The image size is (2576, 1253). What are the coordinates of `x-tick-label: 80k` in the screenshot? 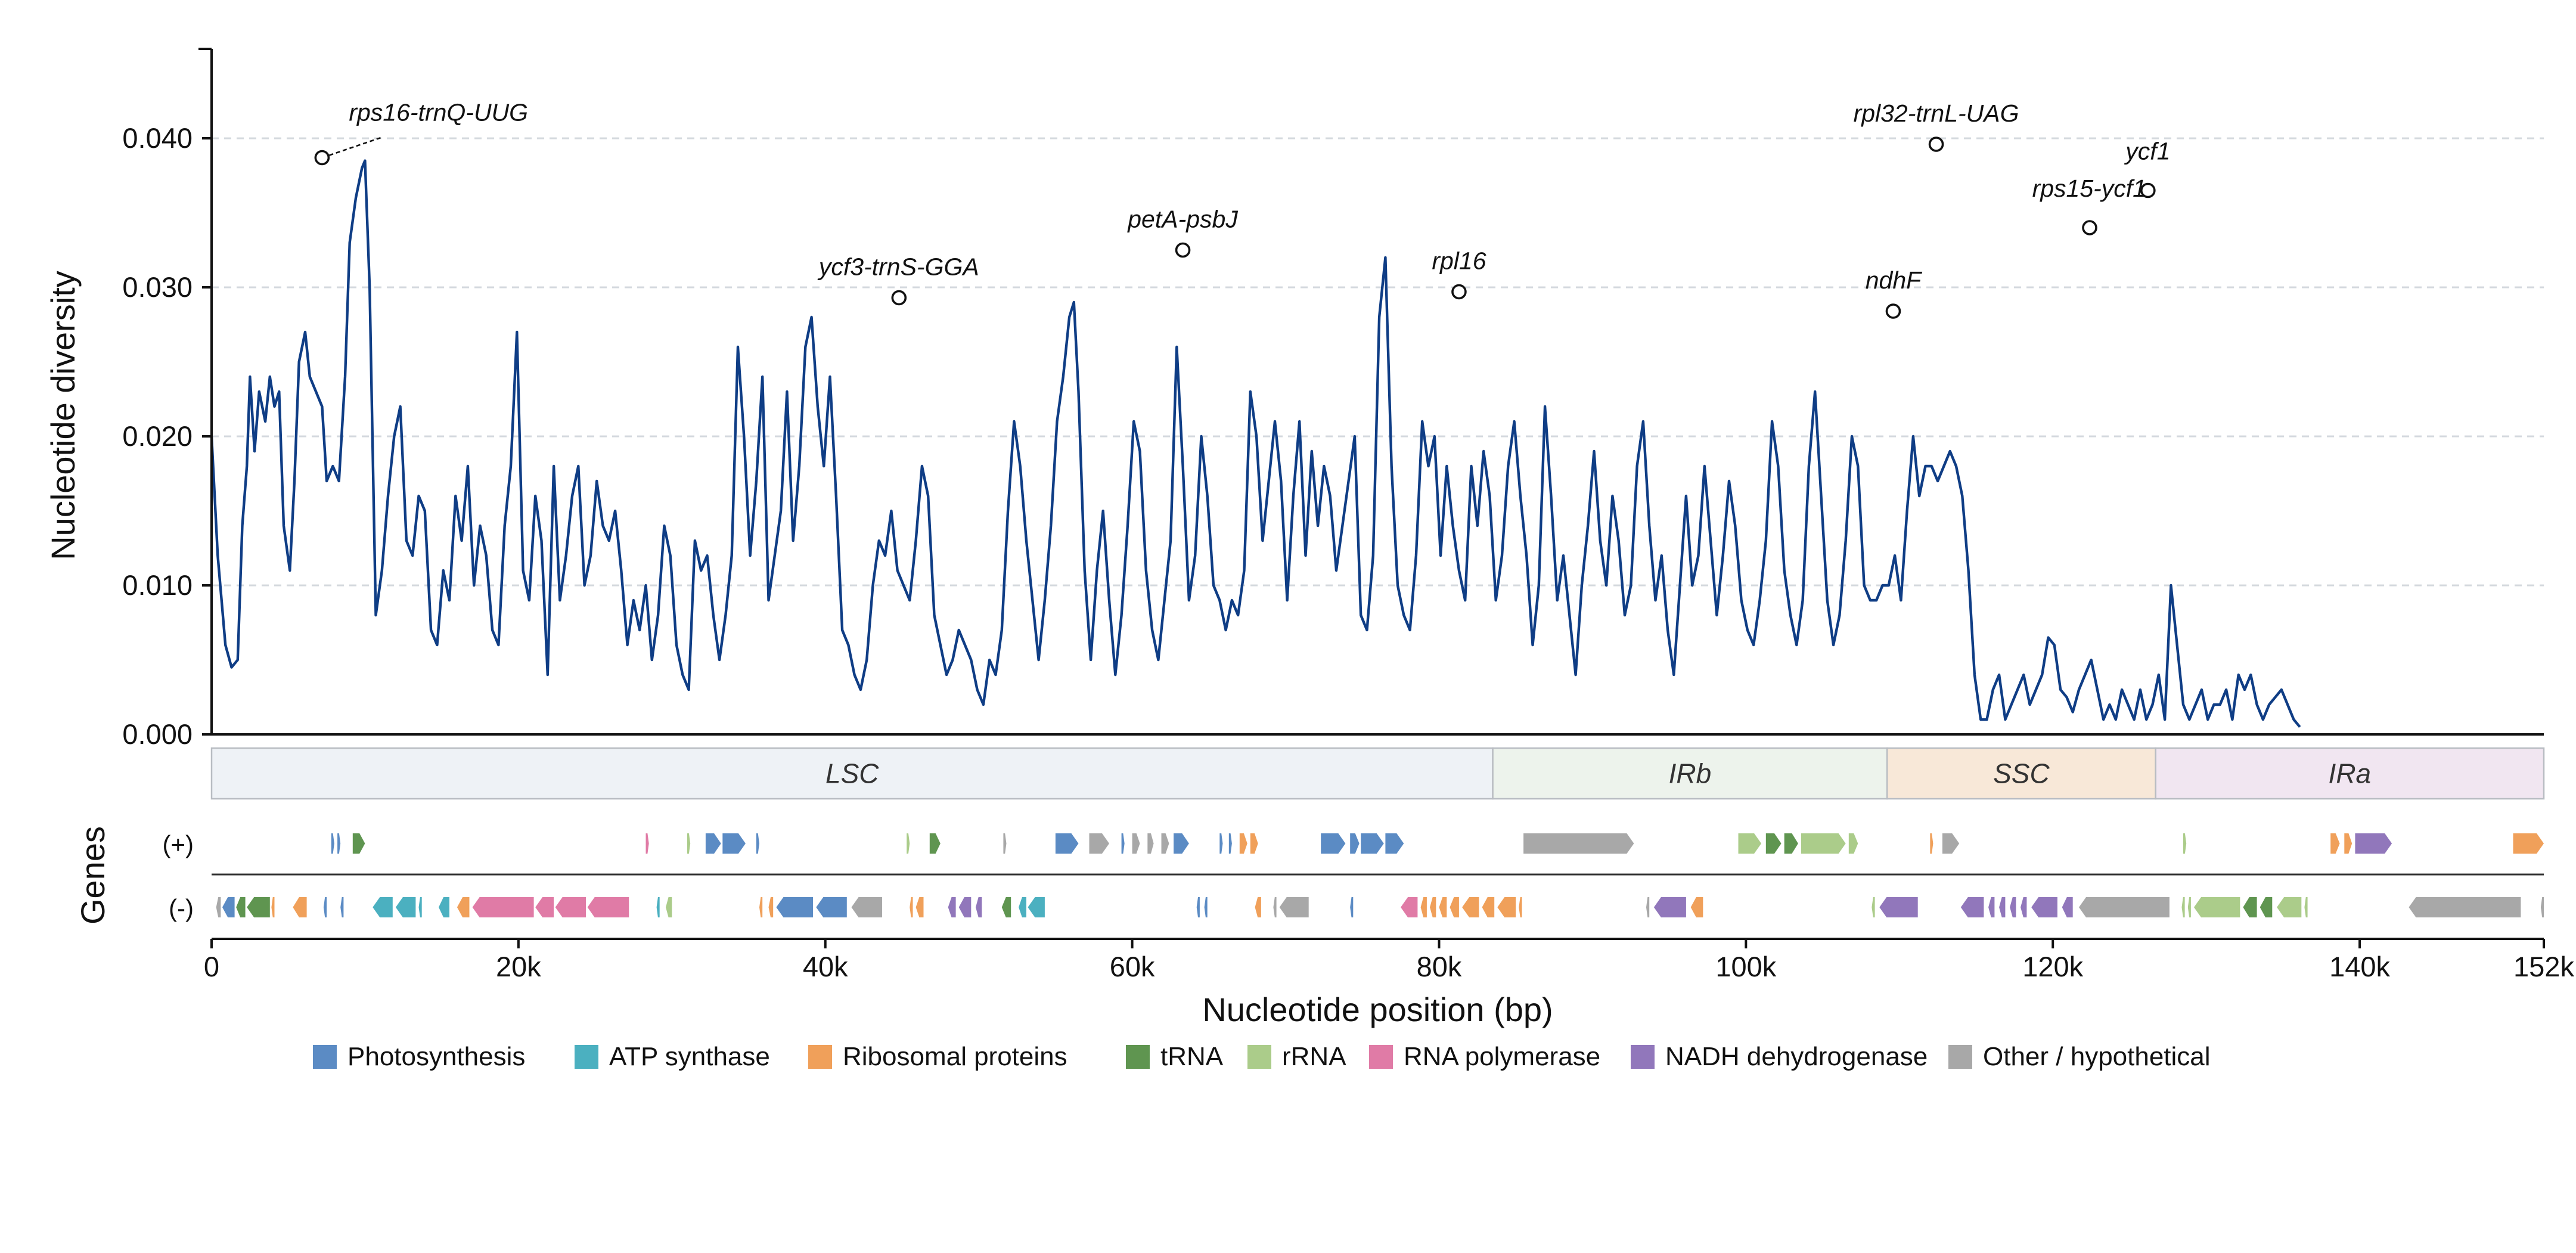 It's located at (1440, 966).